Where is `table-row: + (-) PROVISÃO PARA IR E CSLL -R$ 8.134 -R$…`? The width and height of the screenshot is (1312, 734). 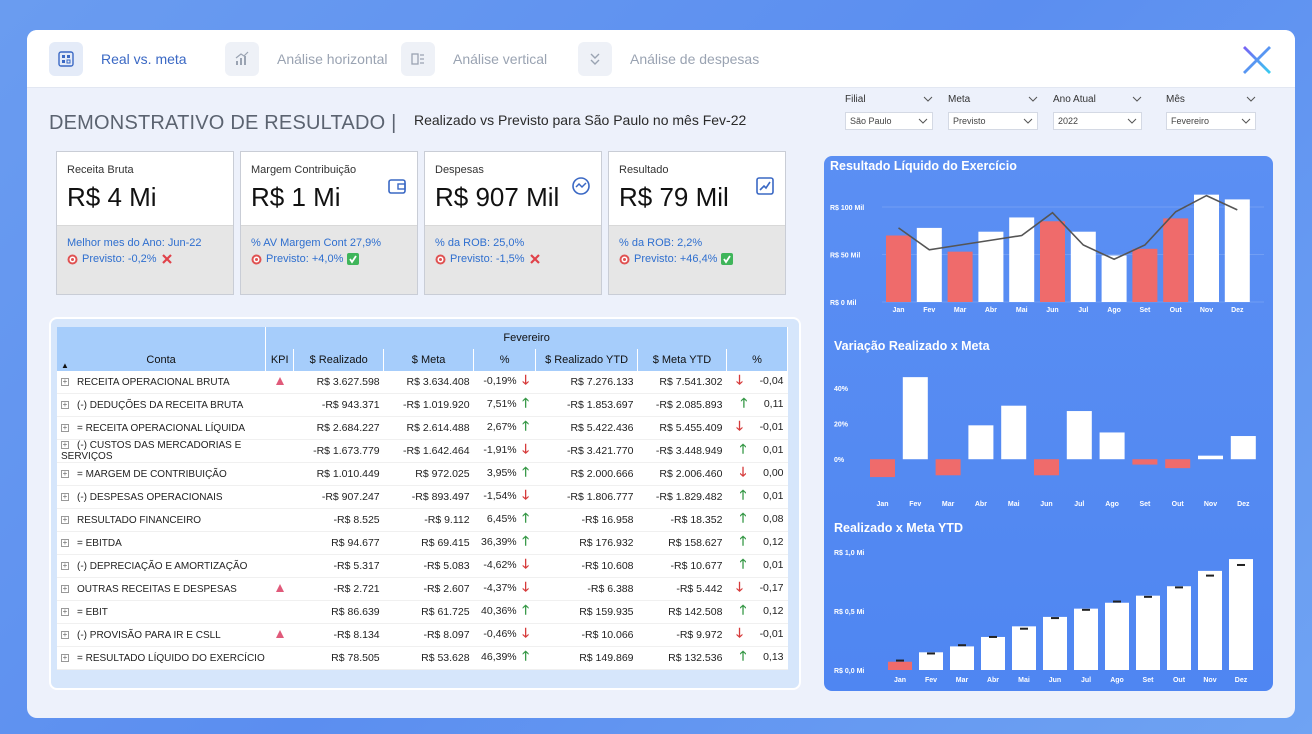
table-row: + (-) PROVISÃO PARA IR E CSLL -R$ 8.134 -R$… is located at coordinates (422, 635).